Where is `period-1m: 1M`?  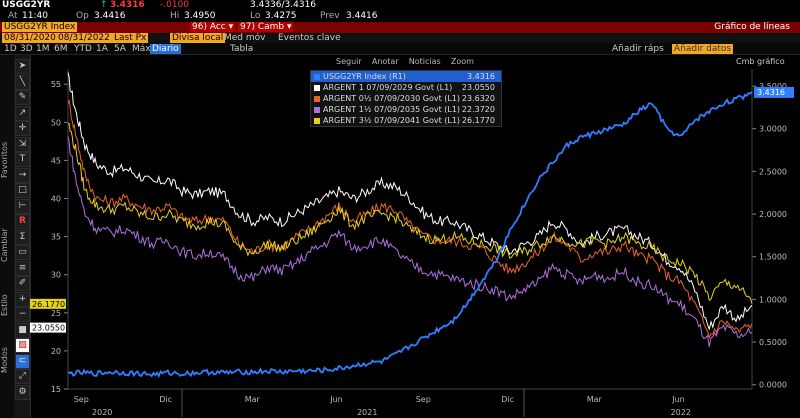 period-1m: 1M is located at coordinates (43, 49).